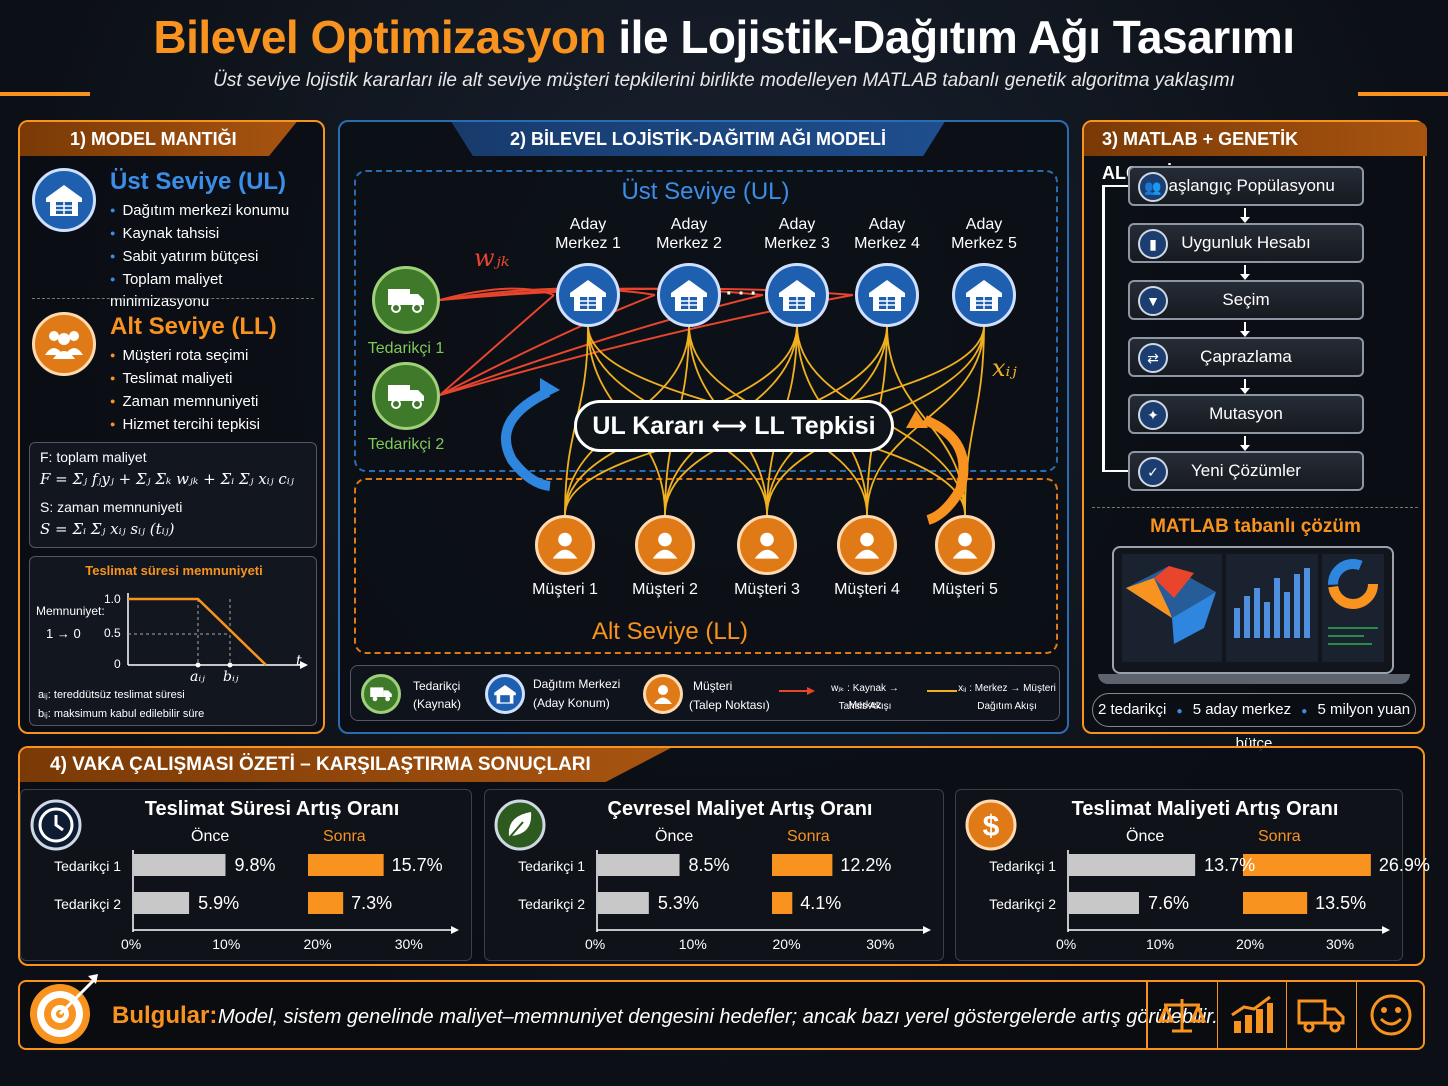  I want to click on legend-x: xᵢⱼ : Merkez → Müşteri, so click(1007, 688).